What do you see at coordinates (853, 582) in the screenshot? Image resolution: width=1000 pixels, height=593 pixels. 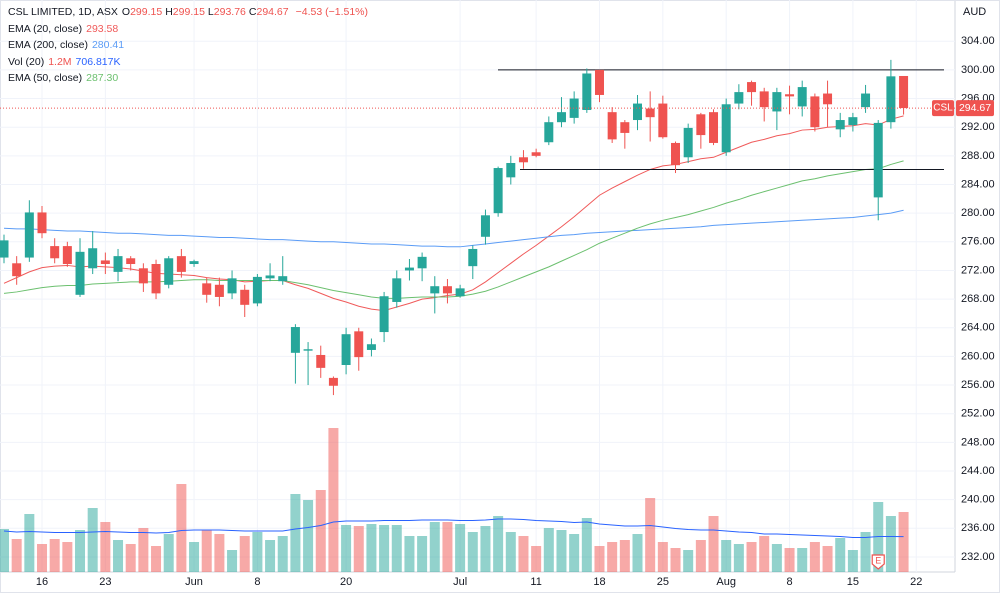 I see `x-tick-label: 15` at bounding box center [853, 582].